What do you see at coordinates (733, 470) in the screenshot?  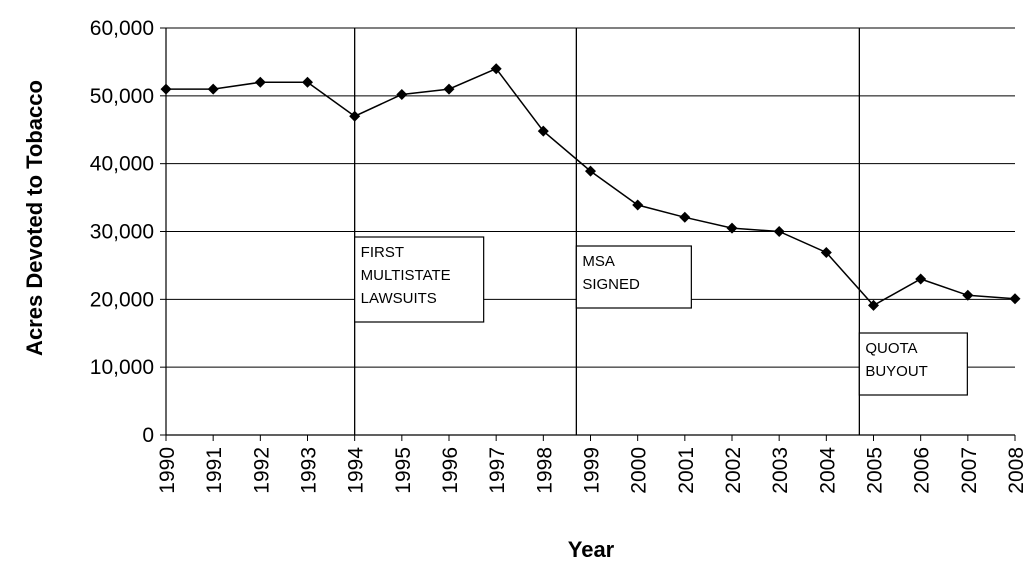 I see `x-tick-label: 2002` at bounding box center [733, 470].